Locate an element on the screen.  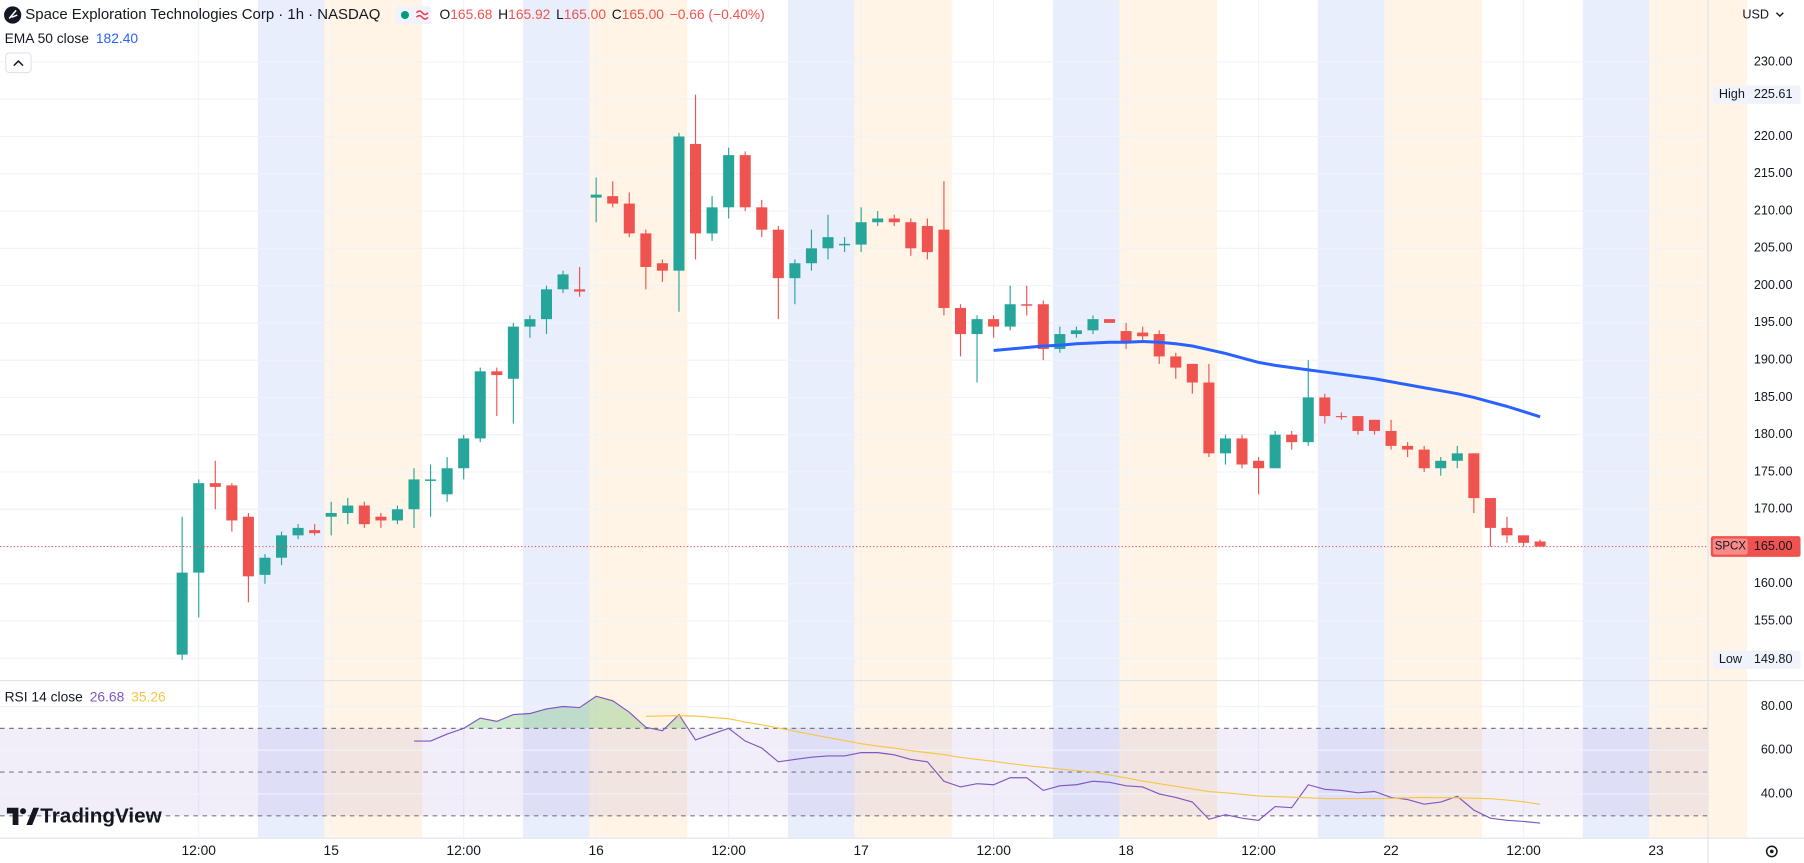
y-tick-label: 215.00 is located at coordinates (1773, 173).